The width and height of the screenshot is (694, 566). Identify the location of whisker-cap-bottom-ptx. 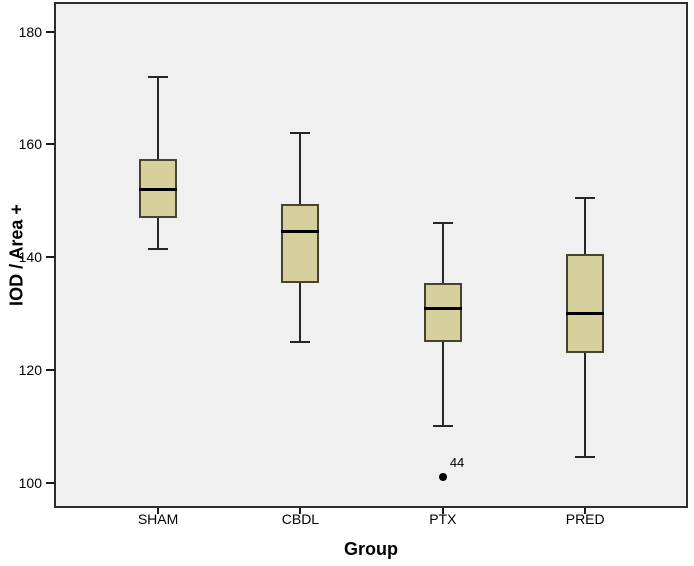
(442, 426).